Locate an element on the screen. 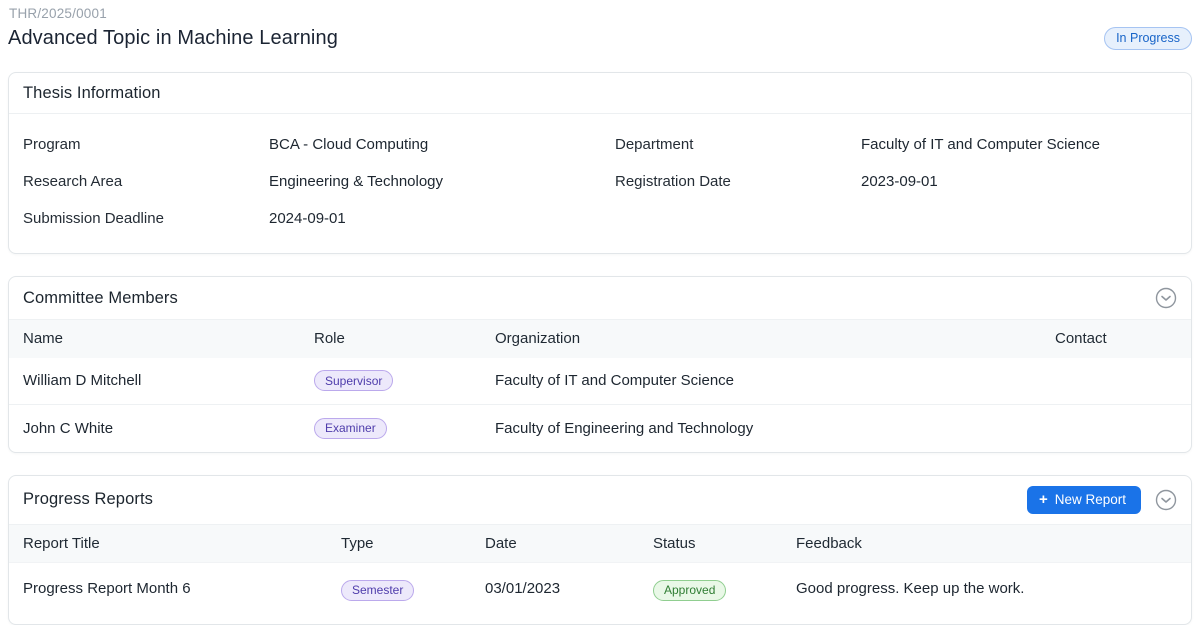 This screenshot has width=1200, height=625. member-organization: Faculty of IT and Computer Science is located at coordinates (761, 381).